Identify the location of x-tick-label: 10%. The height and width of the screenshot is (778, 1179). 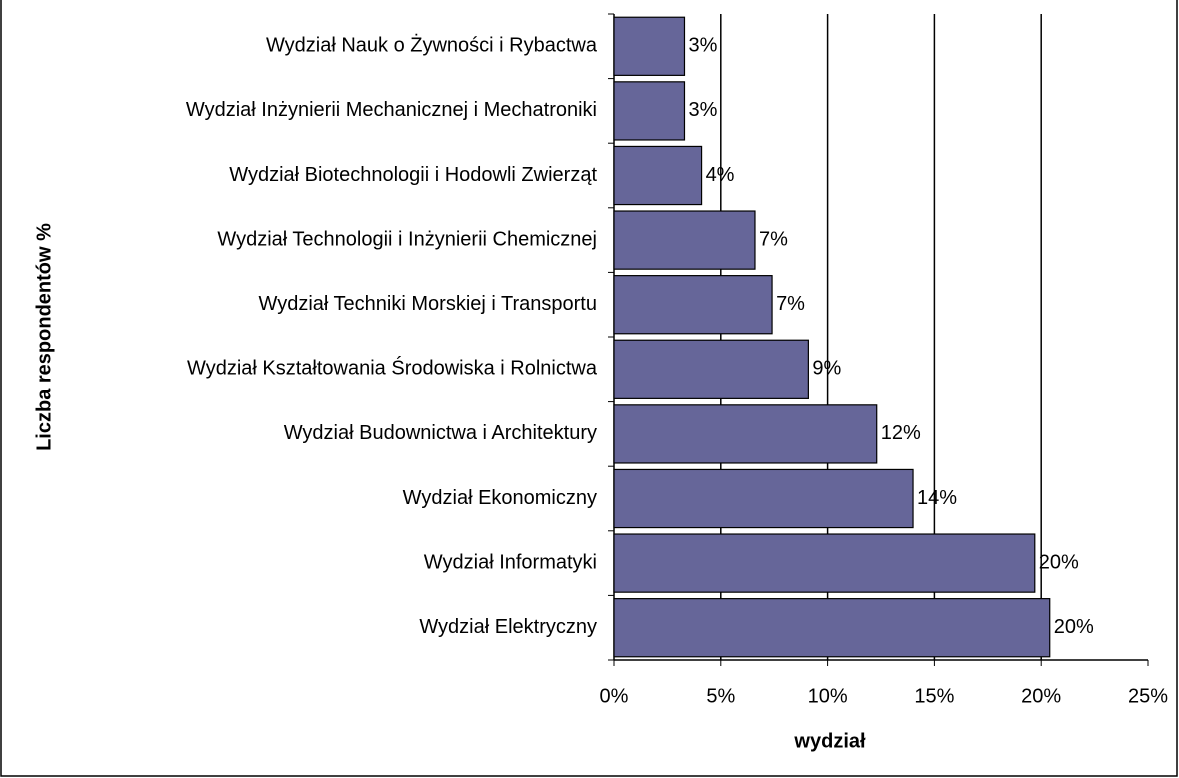
(828, 696).